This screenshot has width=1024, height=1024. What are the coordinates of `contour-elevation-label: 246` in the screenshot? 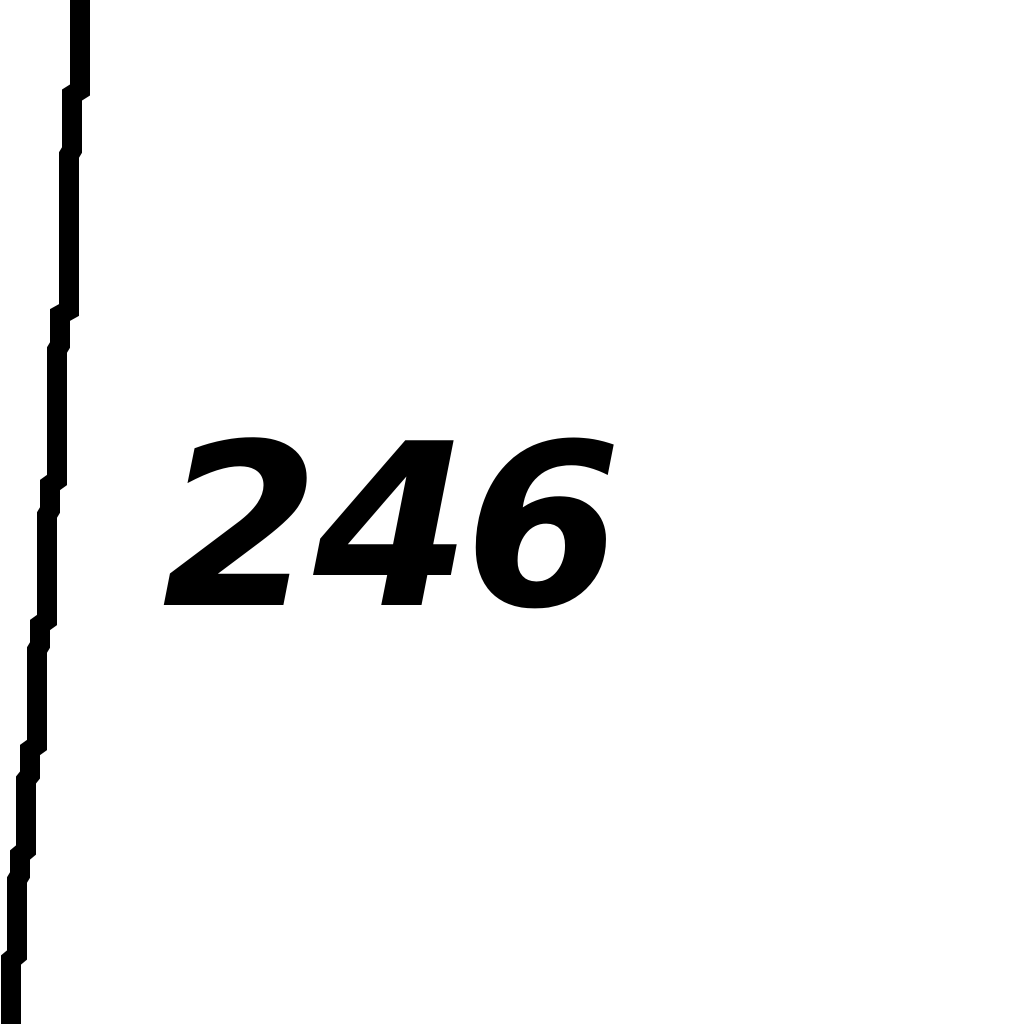 It's located at (389, 527).